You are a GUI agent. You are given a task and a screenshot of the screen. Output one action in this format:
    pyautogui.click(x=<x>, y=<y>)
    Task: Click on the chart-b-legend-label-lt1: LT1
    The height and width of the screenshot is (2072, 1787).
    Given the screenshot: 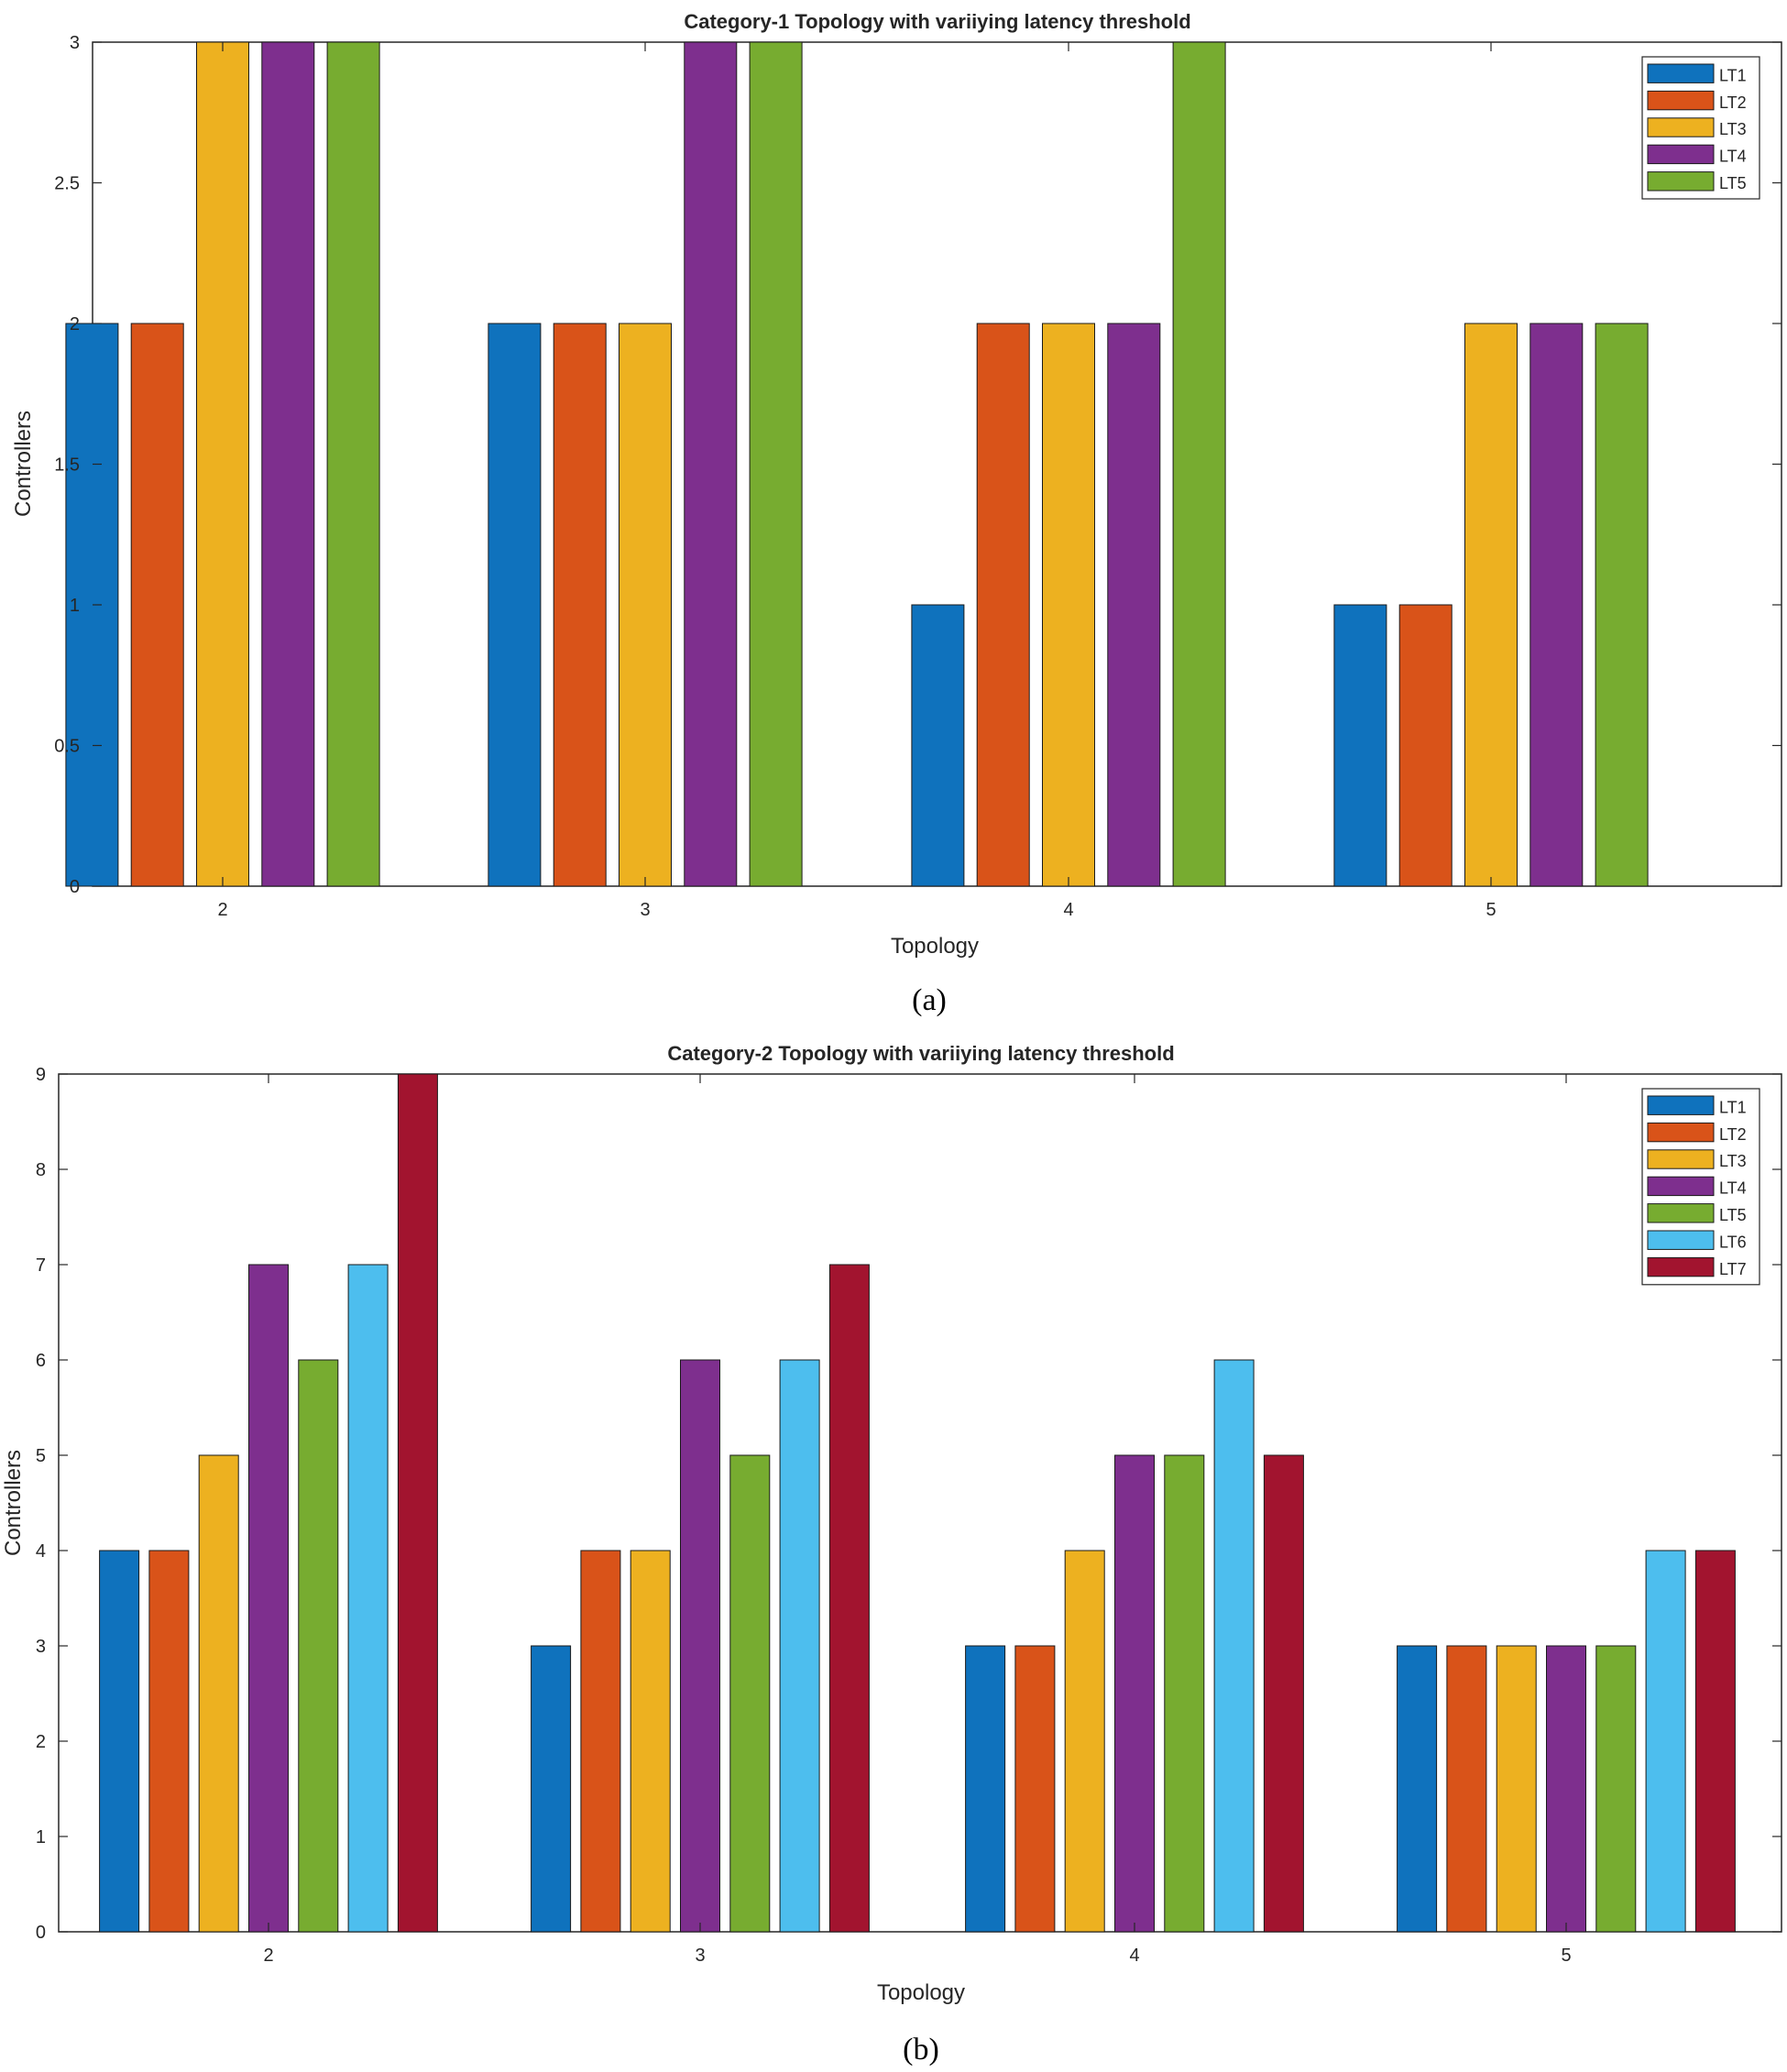 What is the action you would take?
    pyautogui.click(x=1733, y=1107)
    